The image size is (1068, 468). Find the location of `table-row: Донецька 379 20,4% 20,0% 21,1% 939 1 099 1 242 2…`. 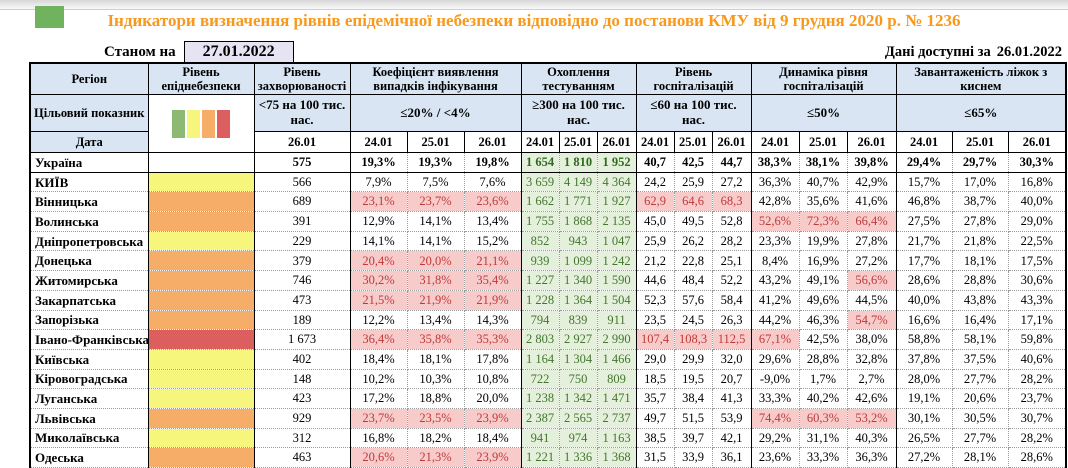

table-row: Донецька 379 20,4% 20,0% 21,1% 939 1 099 1 242 2… is located at coordinates (548, 261).